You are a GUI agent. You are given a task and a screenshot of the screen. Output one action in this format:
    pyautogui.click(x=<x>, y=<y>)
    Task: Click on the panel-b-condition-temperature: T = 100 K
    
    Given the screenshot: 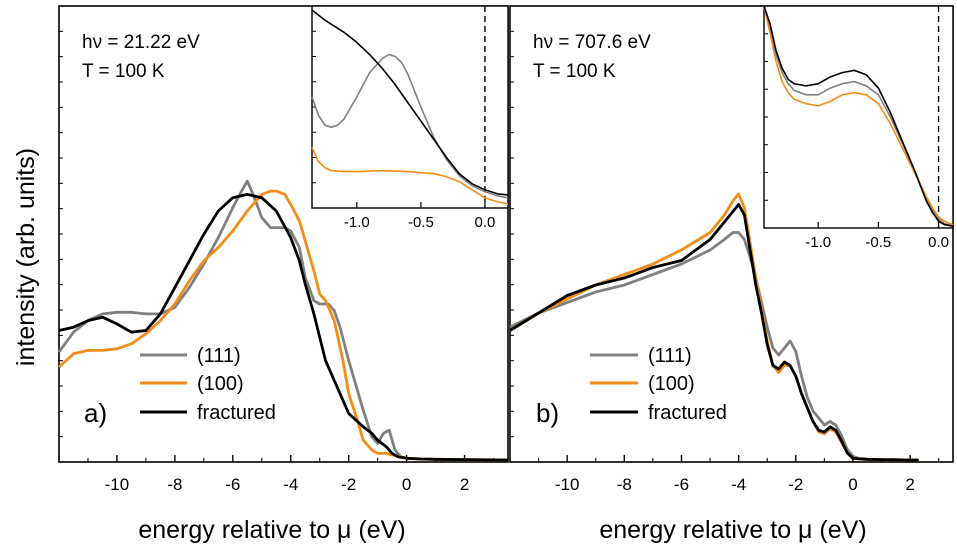 What is the action you would take?
    pyautogui.click(x=574, y=71)
    